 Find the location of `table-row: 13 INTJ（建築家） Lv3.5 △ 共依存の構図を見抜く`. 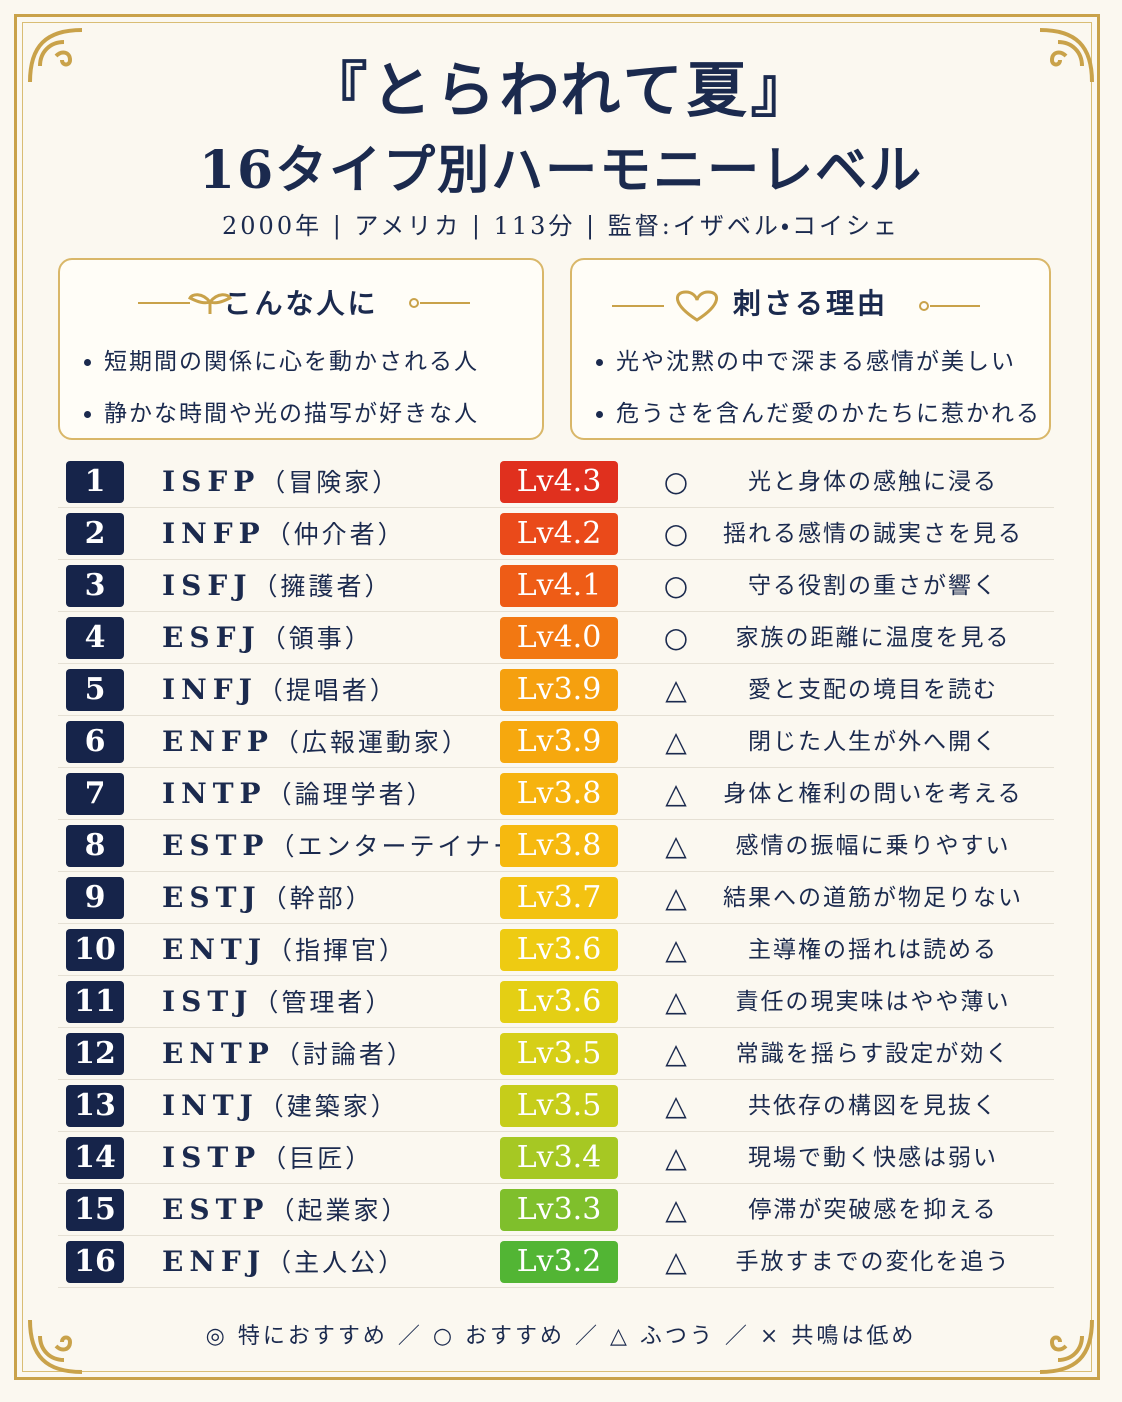

table-row: 13 INTJ（建築家） Lv3.5 △ 共依存の構図を見抜く is located at coordinates (556, 1106).